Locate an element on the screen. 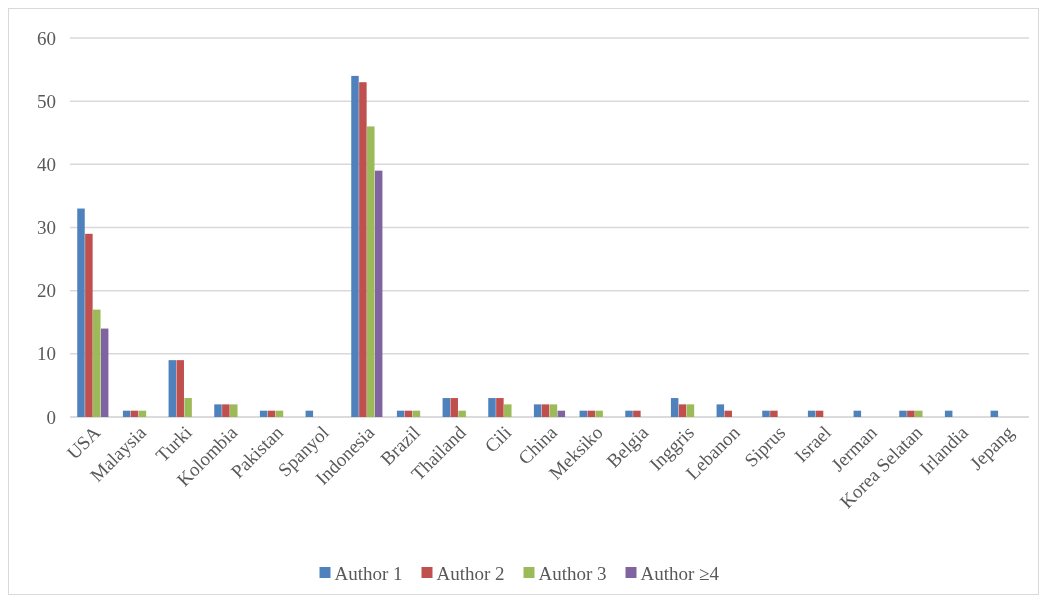  y-tick-label: 50 is located at coordinates (46, 101).